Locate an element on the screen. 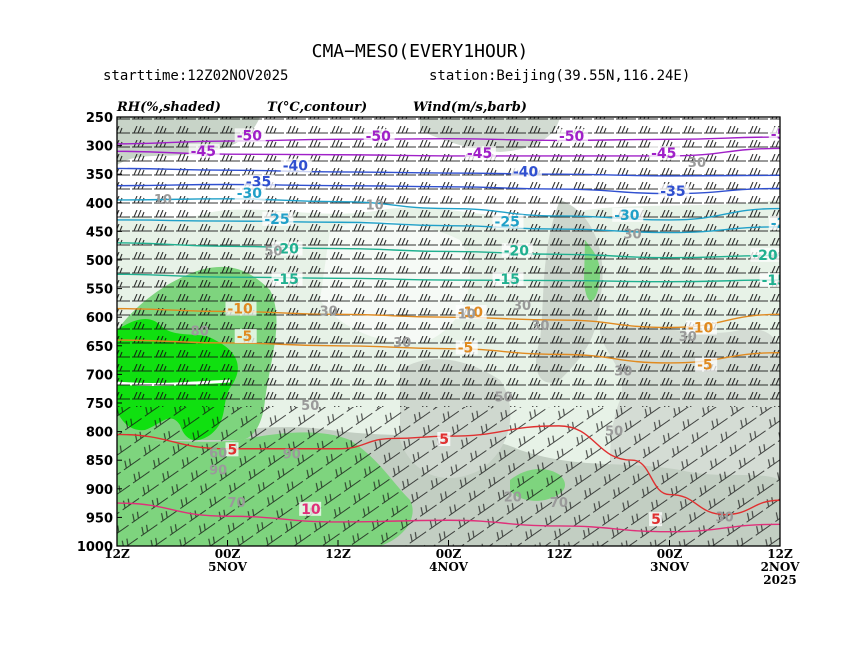 The image size is (859, 664). temperature-contour-label: -2 is located at coordinates (779, 224).